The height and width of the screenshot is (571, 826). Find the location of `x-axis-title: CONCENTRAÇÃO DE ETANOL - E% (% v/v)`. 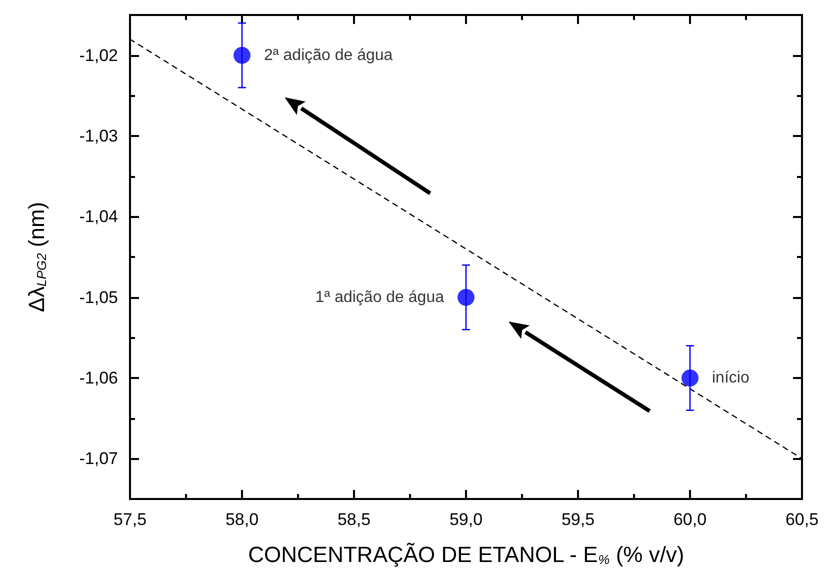

x-axis-title: CONCENTRAÇÃO DE ETANOL - E% (% v/v) is located at coordinates (466, 554).